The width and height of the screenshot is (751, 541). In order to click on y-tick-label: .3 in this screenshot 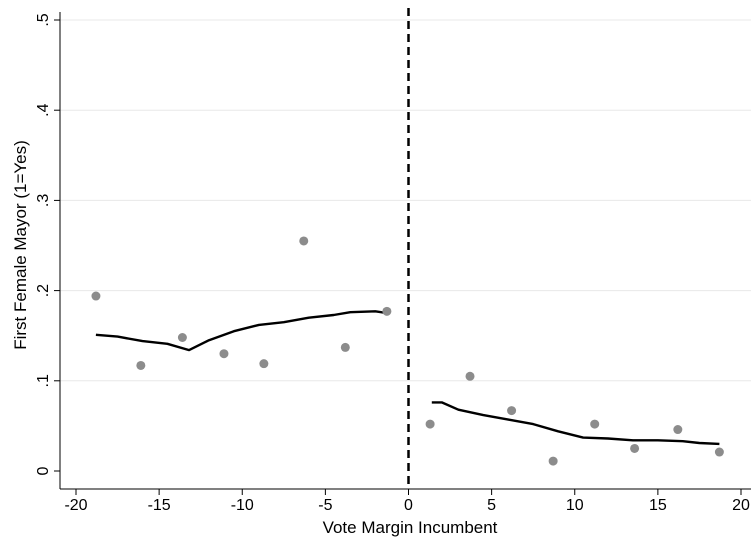, I will do `click(43, 200)`.